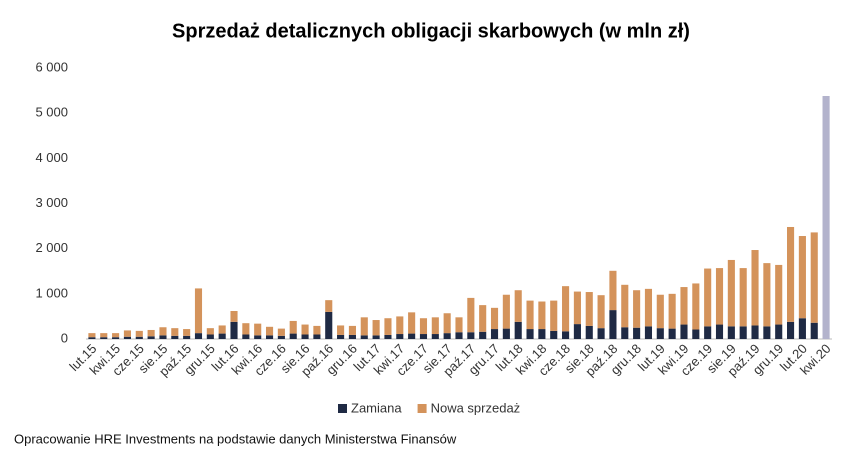  I want to click on y-tick-label: 5 000, so click(51, 112).